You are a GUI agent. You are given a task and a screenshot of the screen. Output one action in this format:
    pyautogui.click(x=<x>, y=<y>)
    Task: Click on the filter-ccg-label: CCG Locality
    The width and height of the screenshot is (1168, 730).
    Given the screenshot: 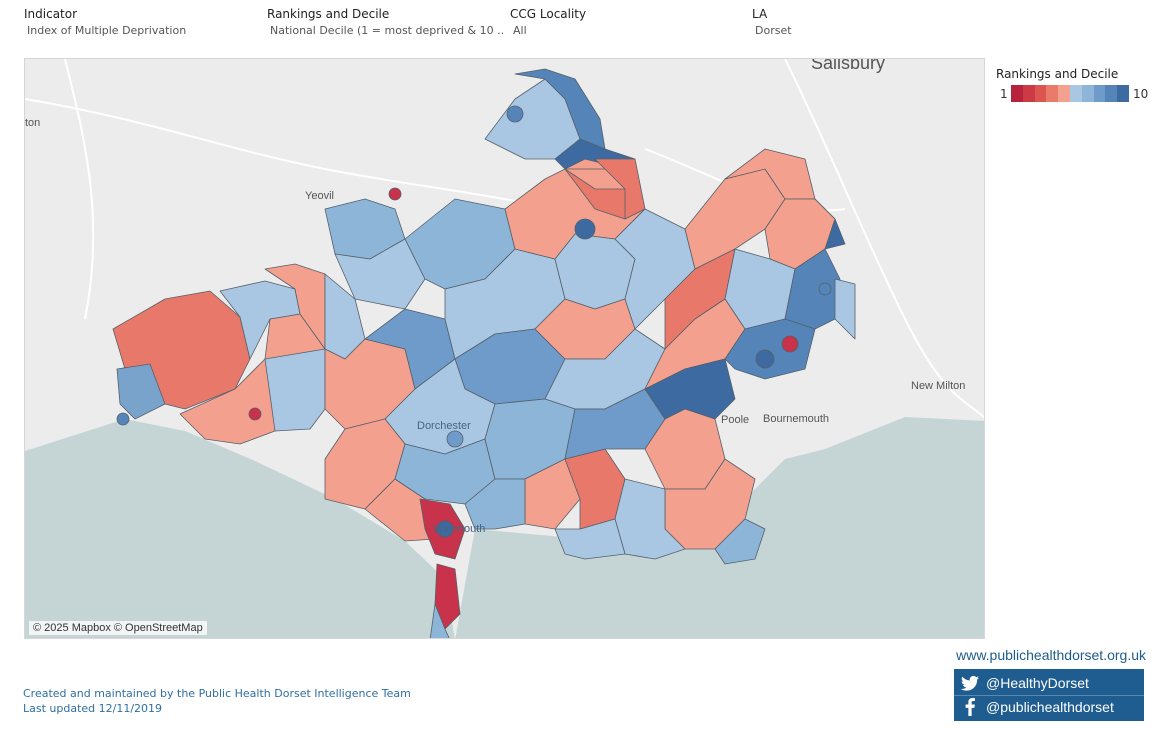 What is the action you would take?
    pyautogui.click(x=548, y=14)
    